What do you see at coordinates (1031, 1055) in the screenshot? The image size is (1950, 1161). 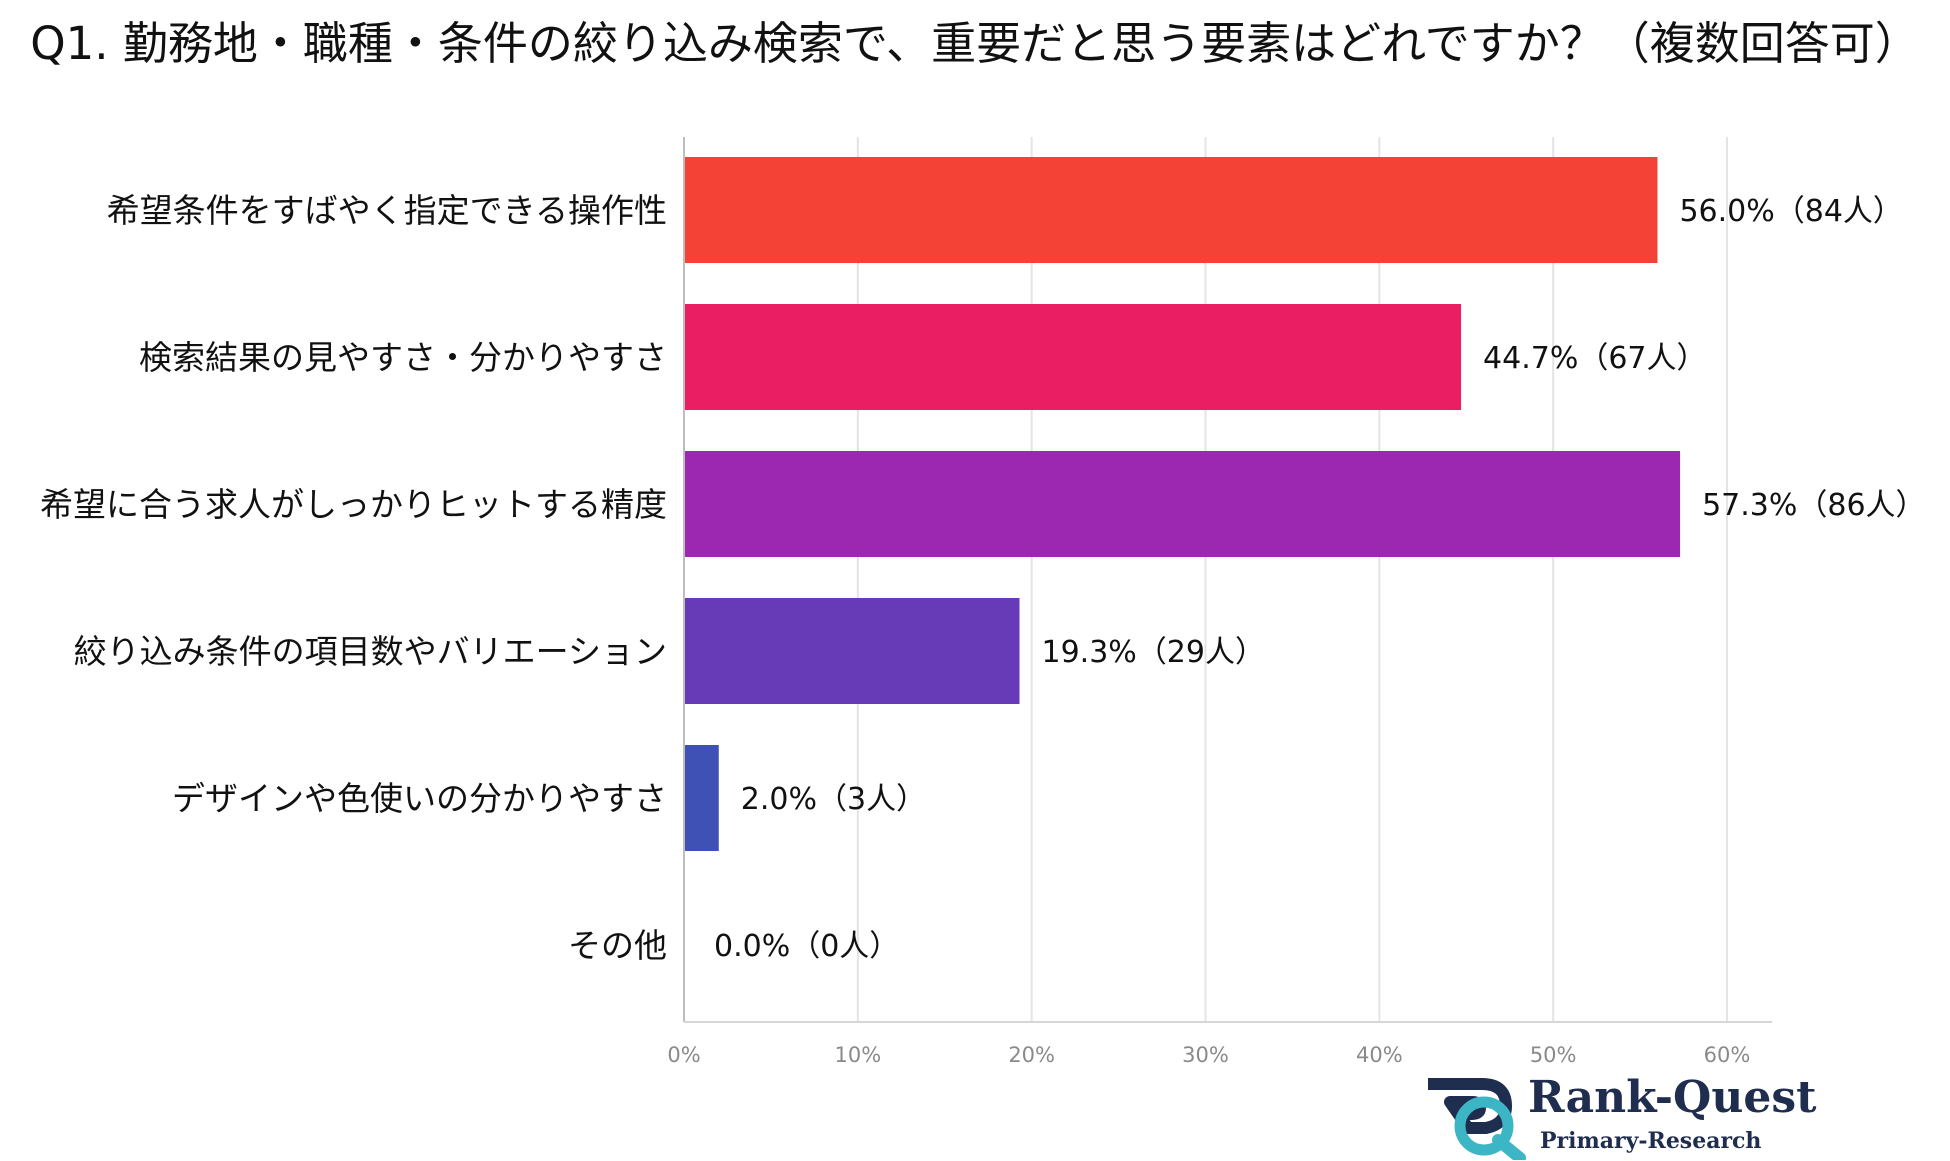 I see `x-tick-label: 20%` at bounding box center [1031, 1055].